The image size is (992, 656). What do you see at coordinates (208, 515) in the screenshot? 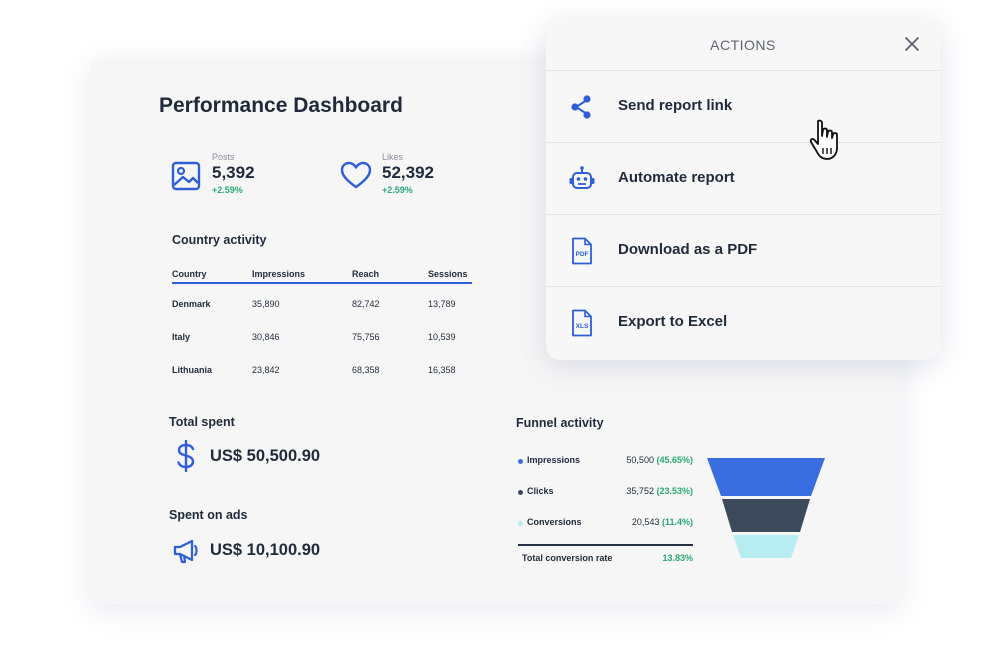
I see `spent-on-ads-title: Spent on ads` at bounding box center [208, 515].